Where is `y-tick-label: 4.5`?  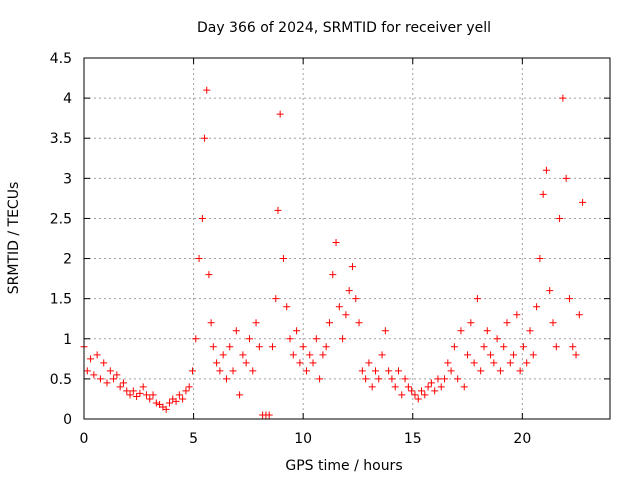 y-tick-label: 4.5 is located at coordinates (61, 59).